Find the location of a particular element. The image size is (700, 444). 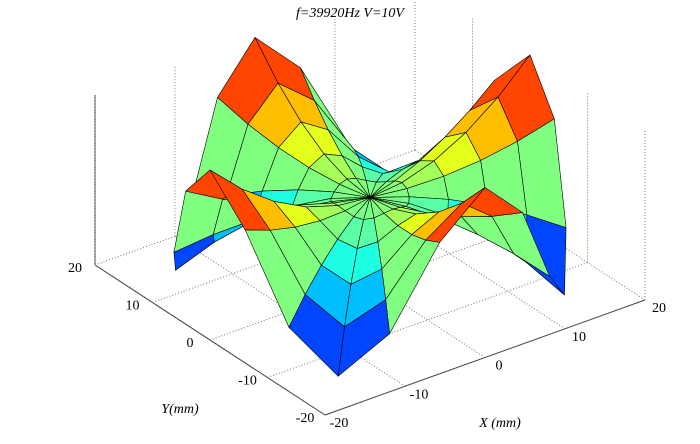

x-axis-label: X (mm) is located at coordinates (499, 423).